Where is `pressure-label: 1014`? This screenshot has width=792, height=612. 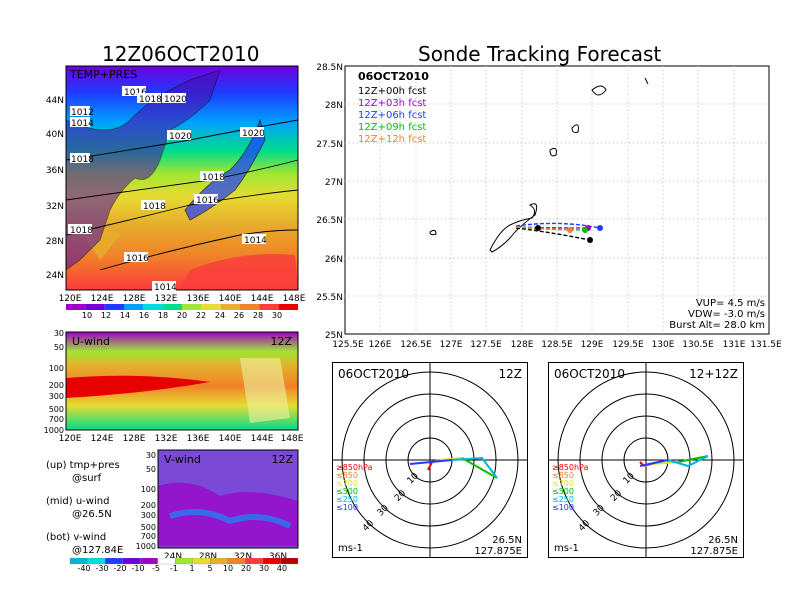 pressure-label: 1014 is located at coordinates (82, 124).